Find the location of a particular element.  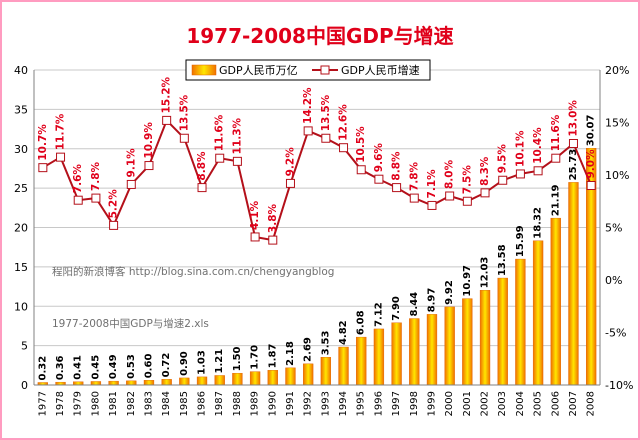

right-tick-label: 0% is located at coordinates (613, 280).